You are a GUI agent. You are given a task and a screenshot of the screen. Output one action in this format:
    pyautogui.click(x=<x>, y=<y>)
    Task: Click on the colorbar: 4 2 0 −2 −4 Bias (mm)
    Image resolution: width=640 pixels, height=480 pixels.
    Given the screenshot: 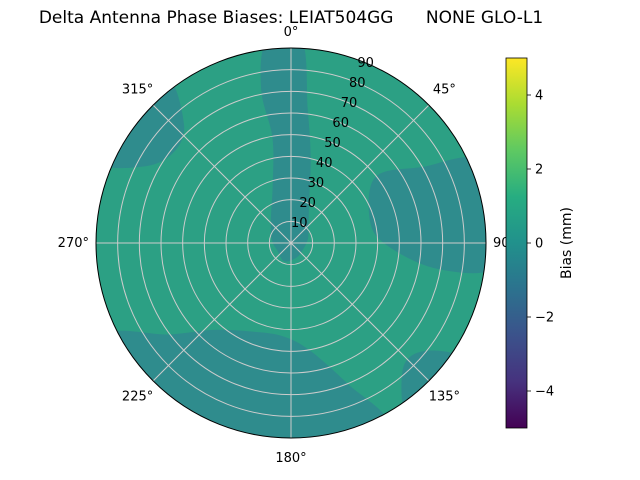 What is the action you would take?
    pyautogui.click(x=540, y=243)
    